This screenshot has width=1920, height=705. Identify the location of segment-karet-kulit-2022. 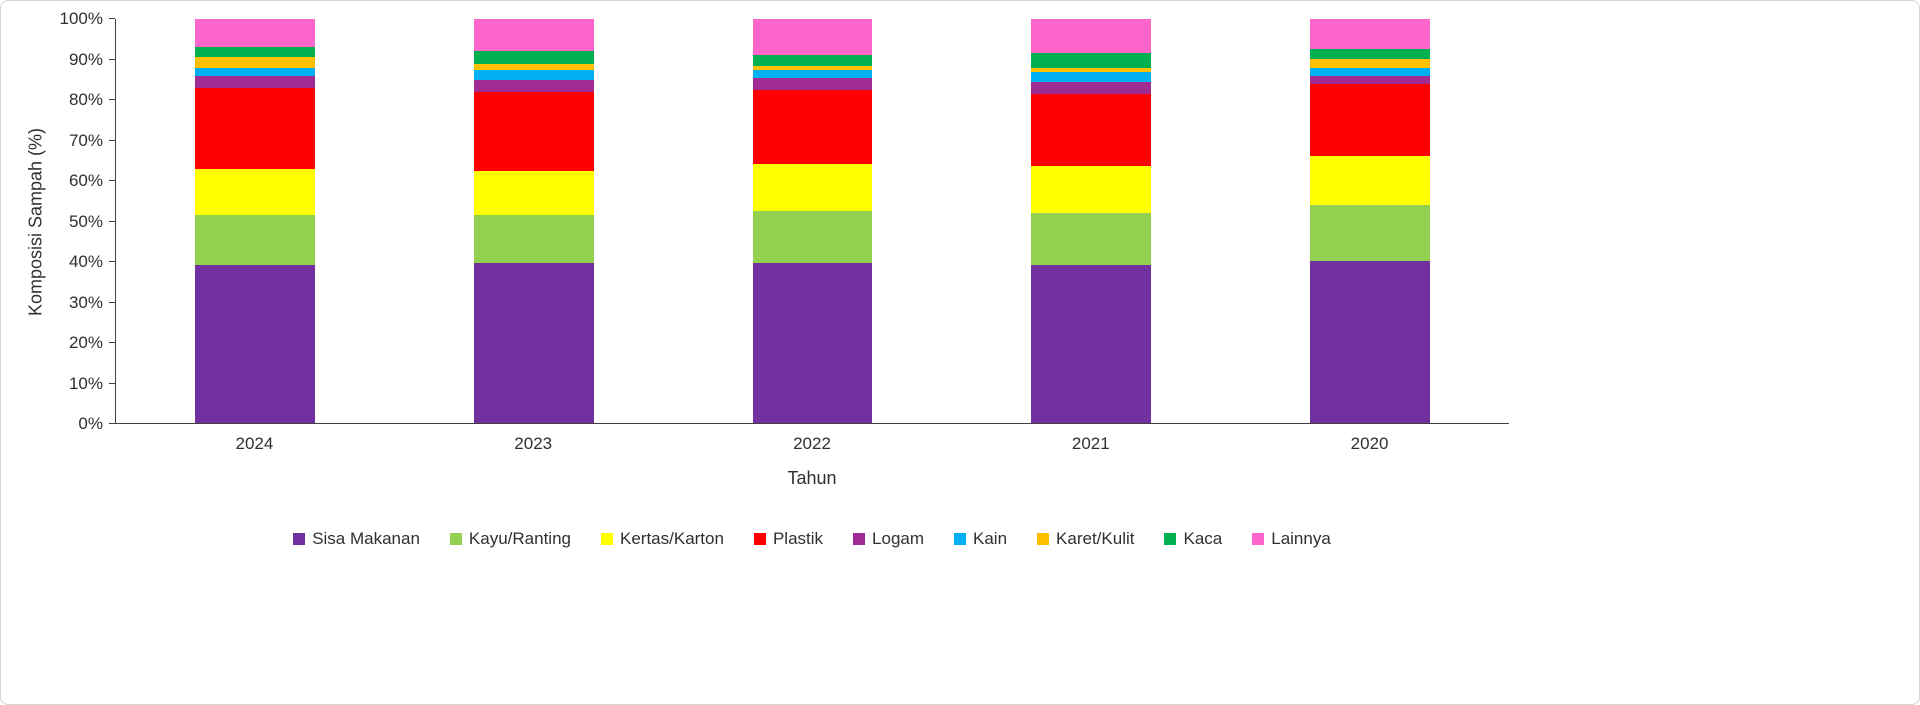
(812, 67).